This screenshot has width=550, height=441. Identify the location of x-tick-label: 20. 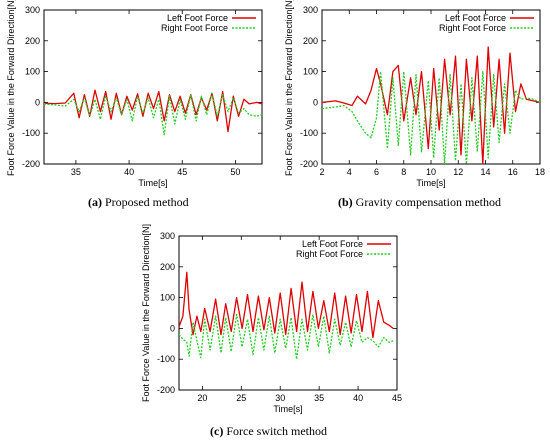
(202, 398).